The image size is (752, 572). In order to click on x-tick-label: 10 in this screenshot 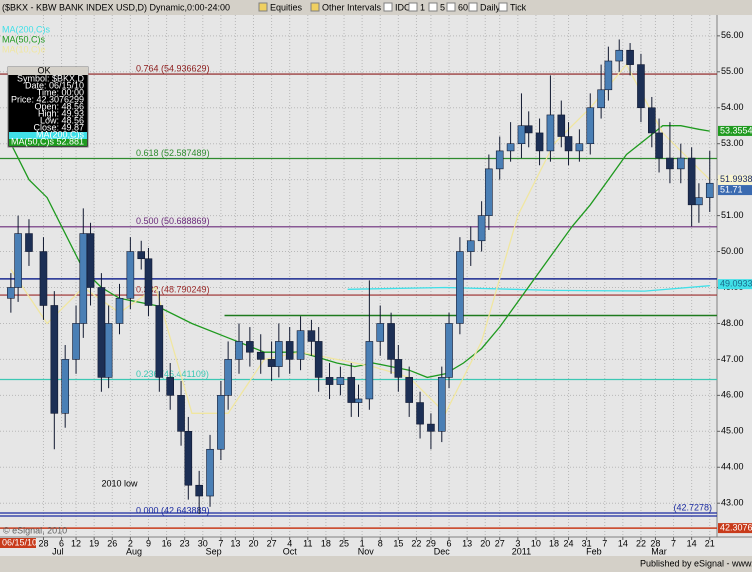, I will do `click(536, 543)`.